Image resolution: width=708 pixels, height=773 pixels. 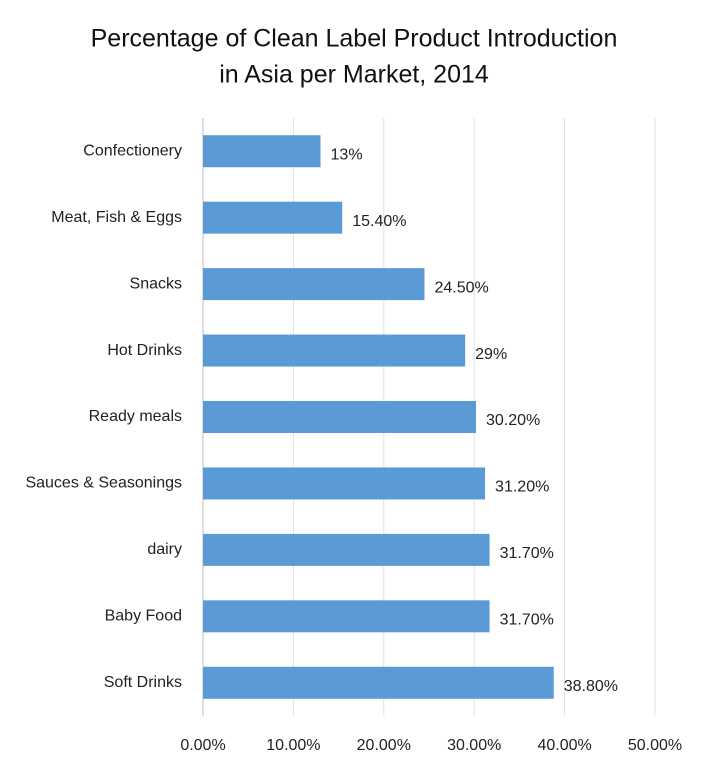 What do you see at coordinates (293, 745) in the screenshot?
I see `x-tick-label: 10.00%` at bounding box center [293, 745].